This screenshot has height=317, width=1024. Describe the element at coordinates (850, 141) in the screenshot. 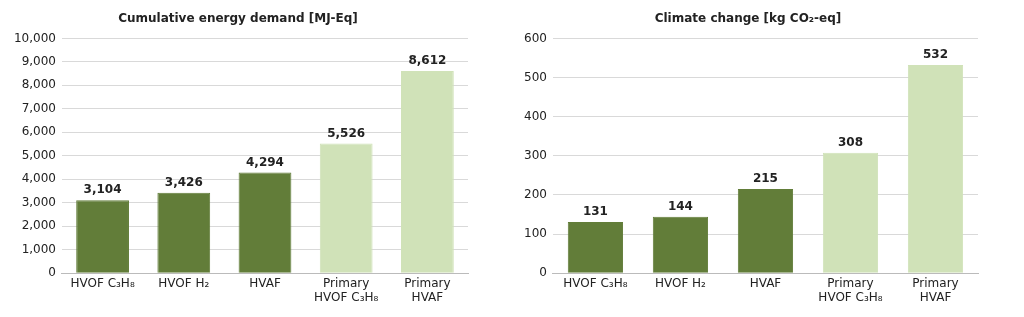

I see `data-label: 308` at that location.